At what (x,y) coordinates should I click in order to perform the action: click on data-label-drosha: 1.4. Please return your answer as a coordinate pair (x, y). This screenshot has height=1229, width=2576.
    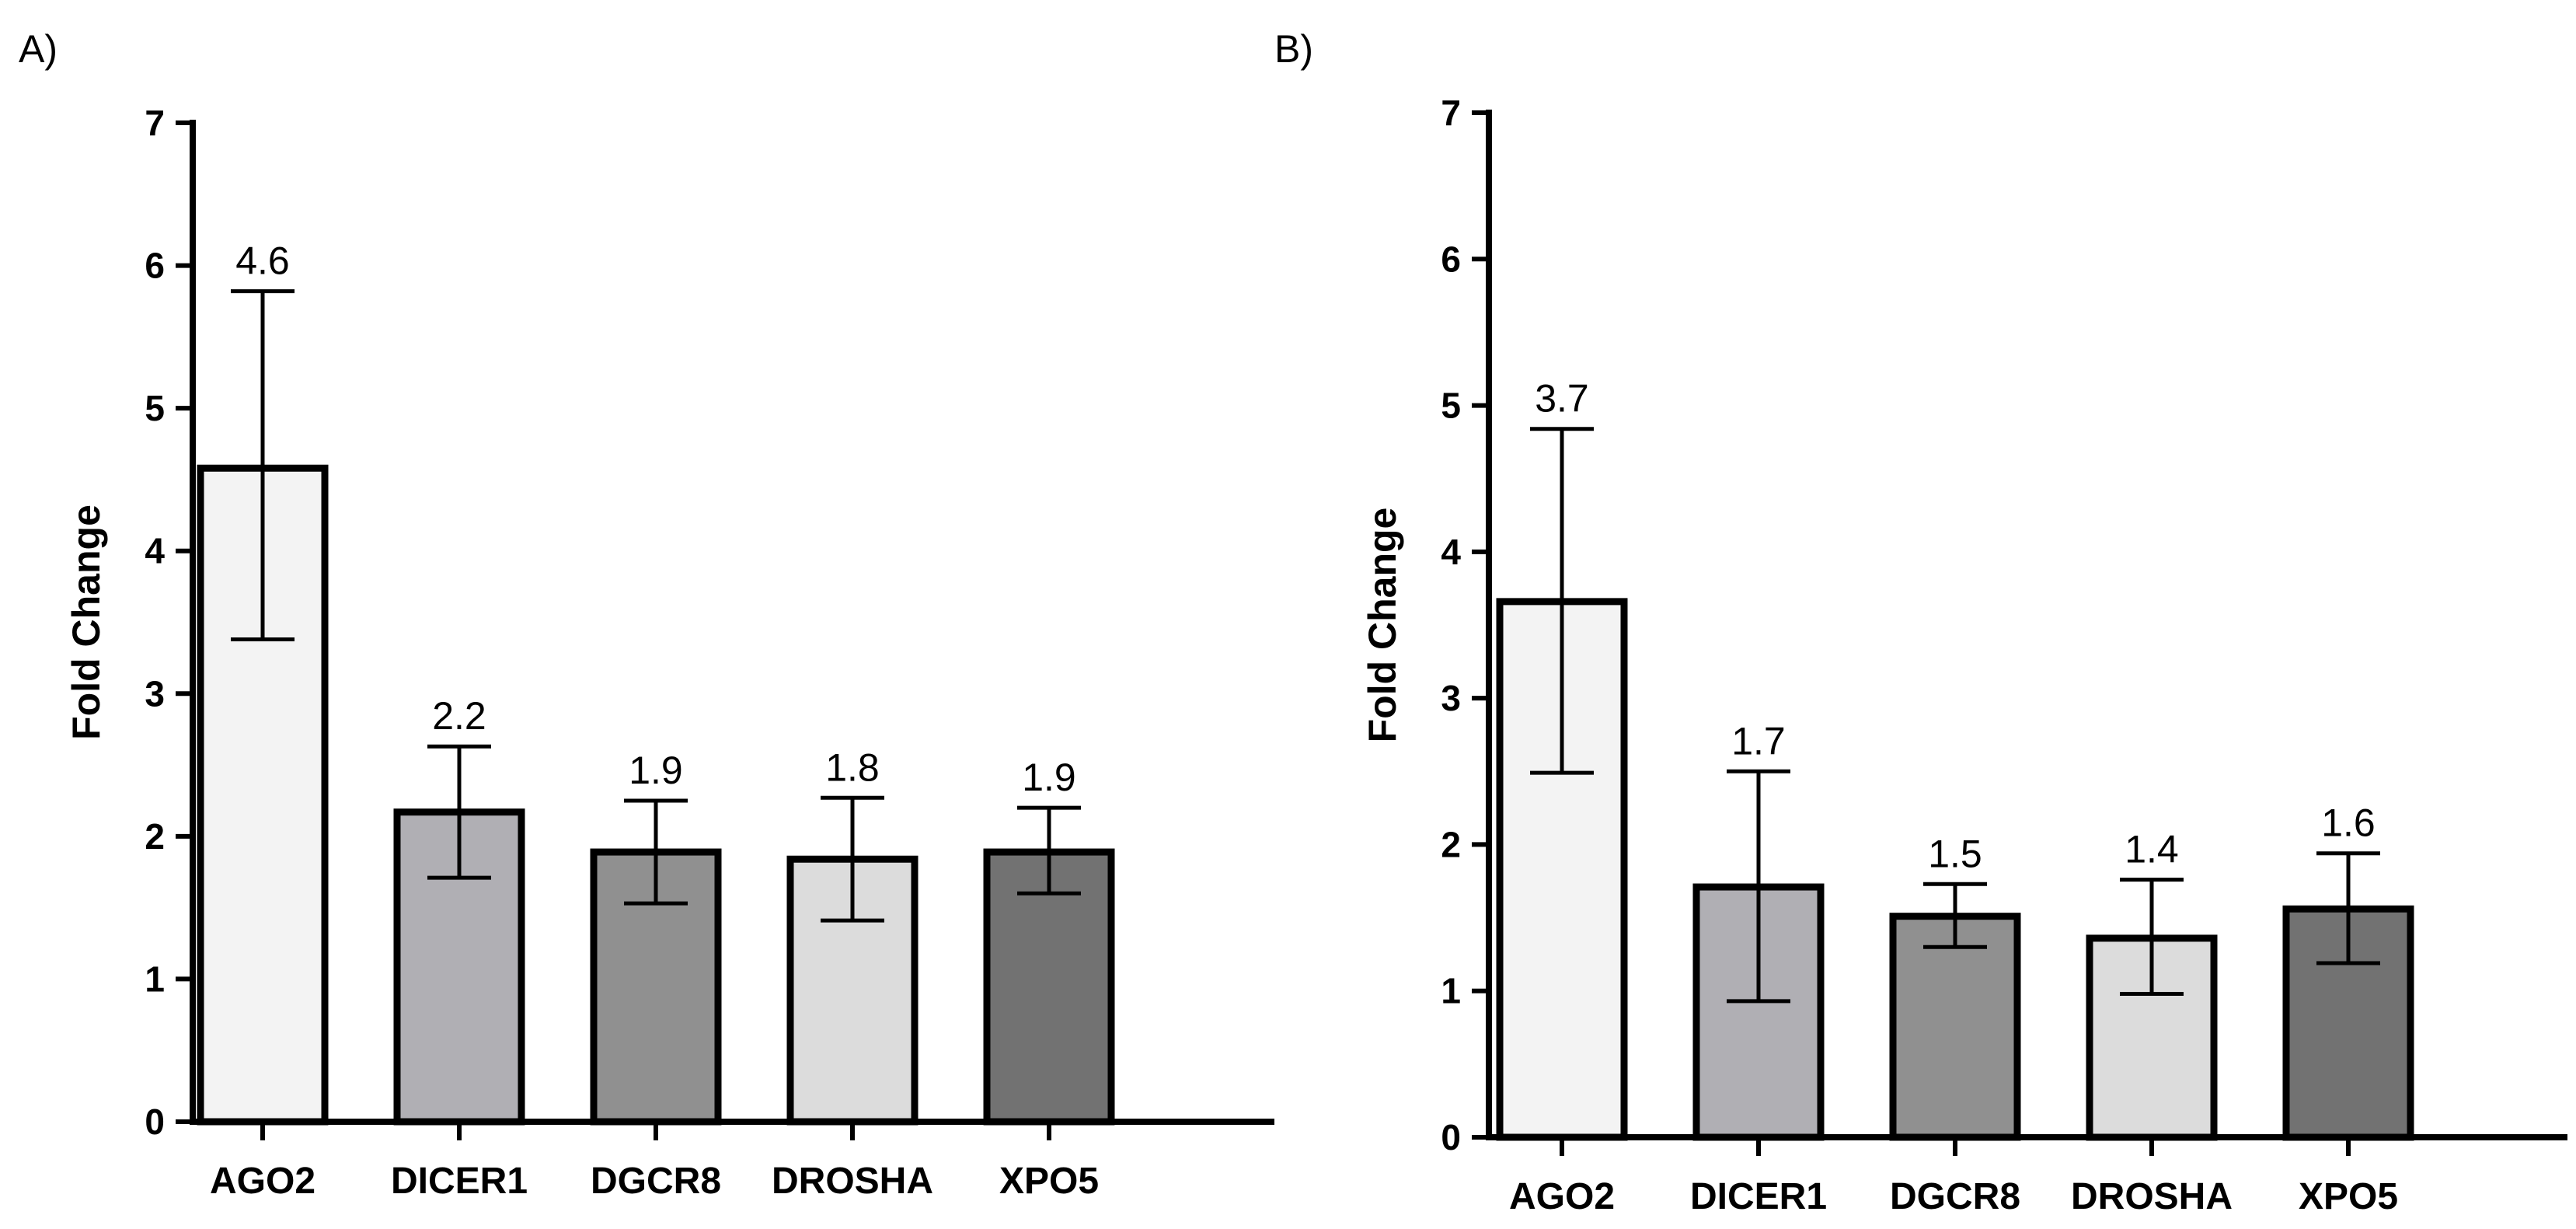
    Looking at the image, I should click on (2152, 850).